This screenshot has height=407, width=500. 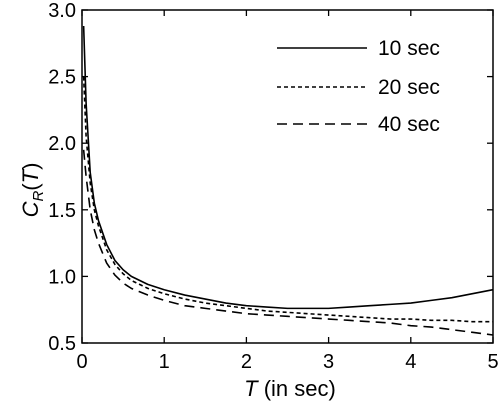 I want to click on x-axis-label: T (in sec), so click(x=290, y=388).